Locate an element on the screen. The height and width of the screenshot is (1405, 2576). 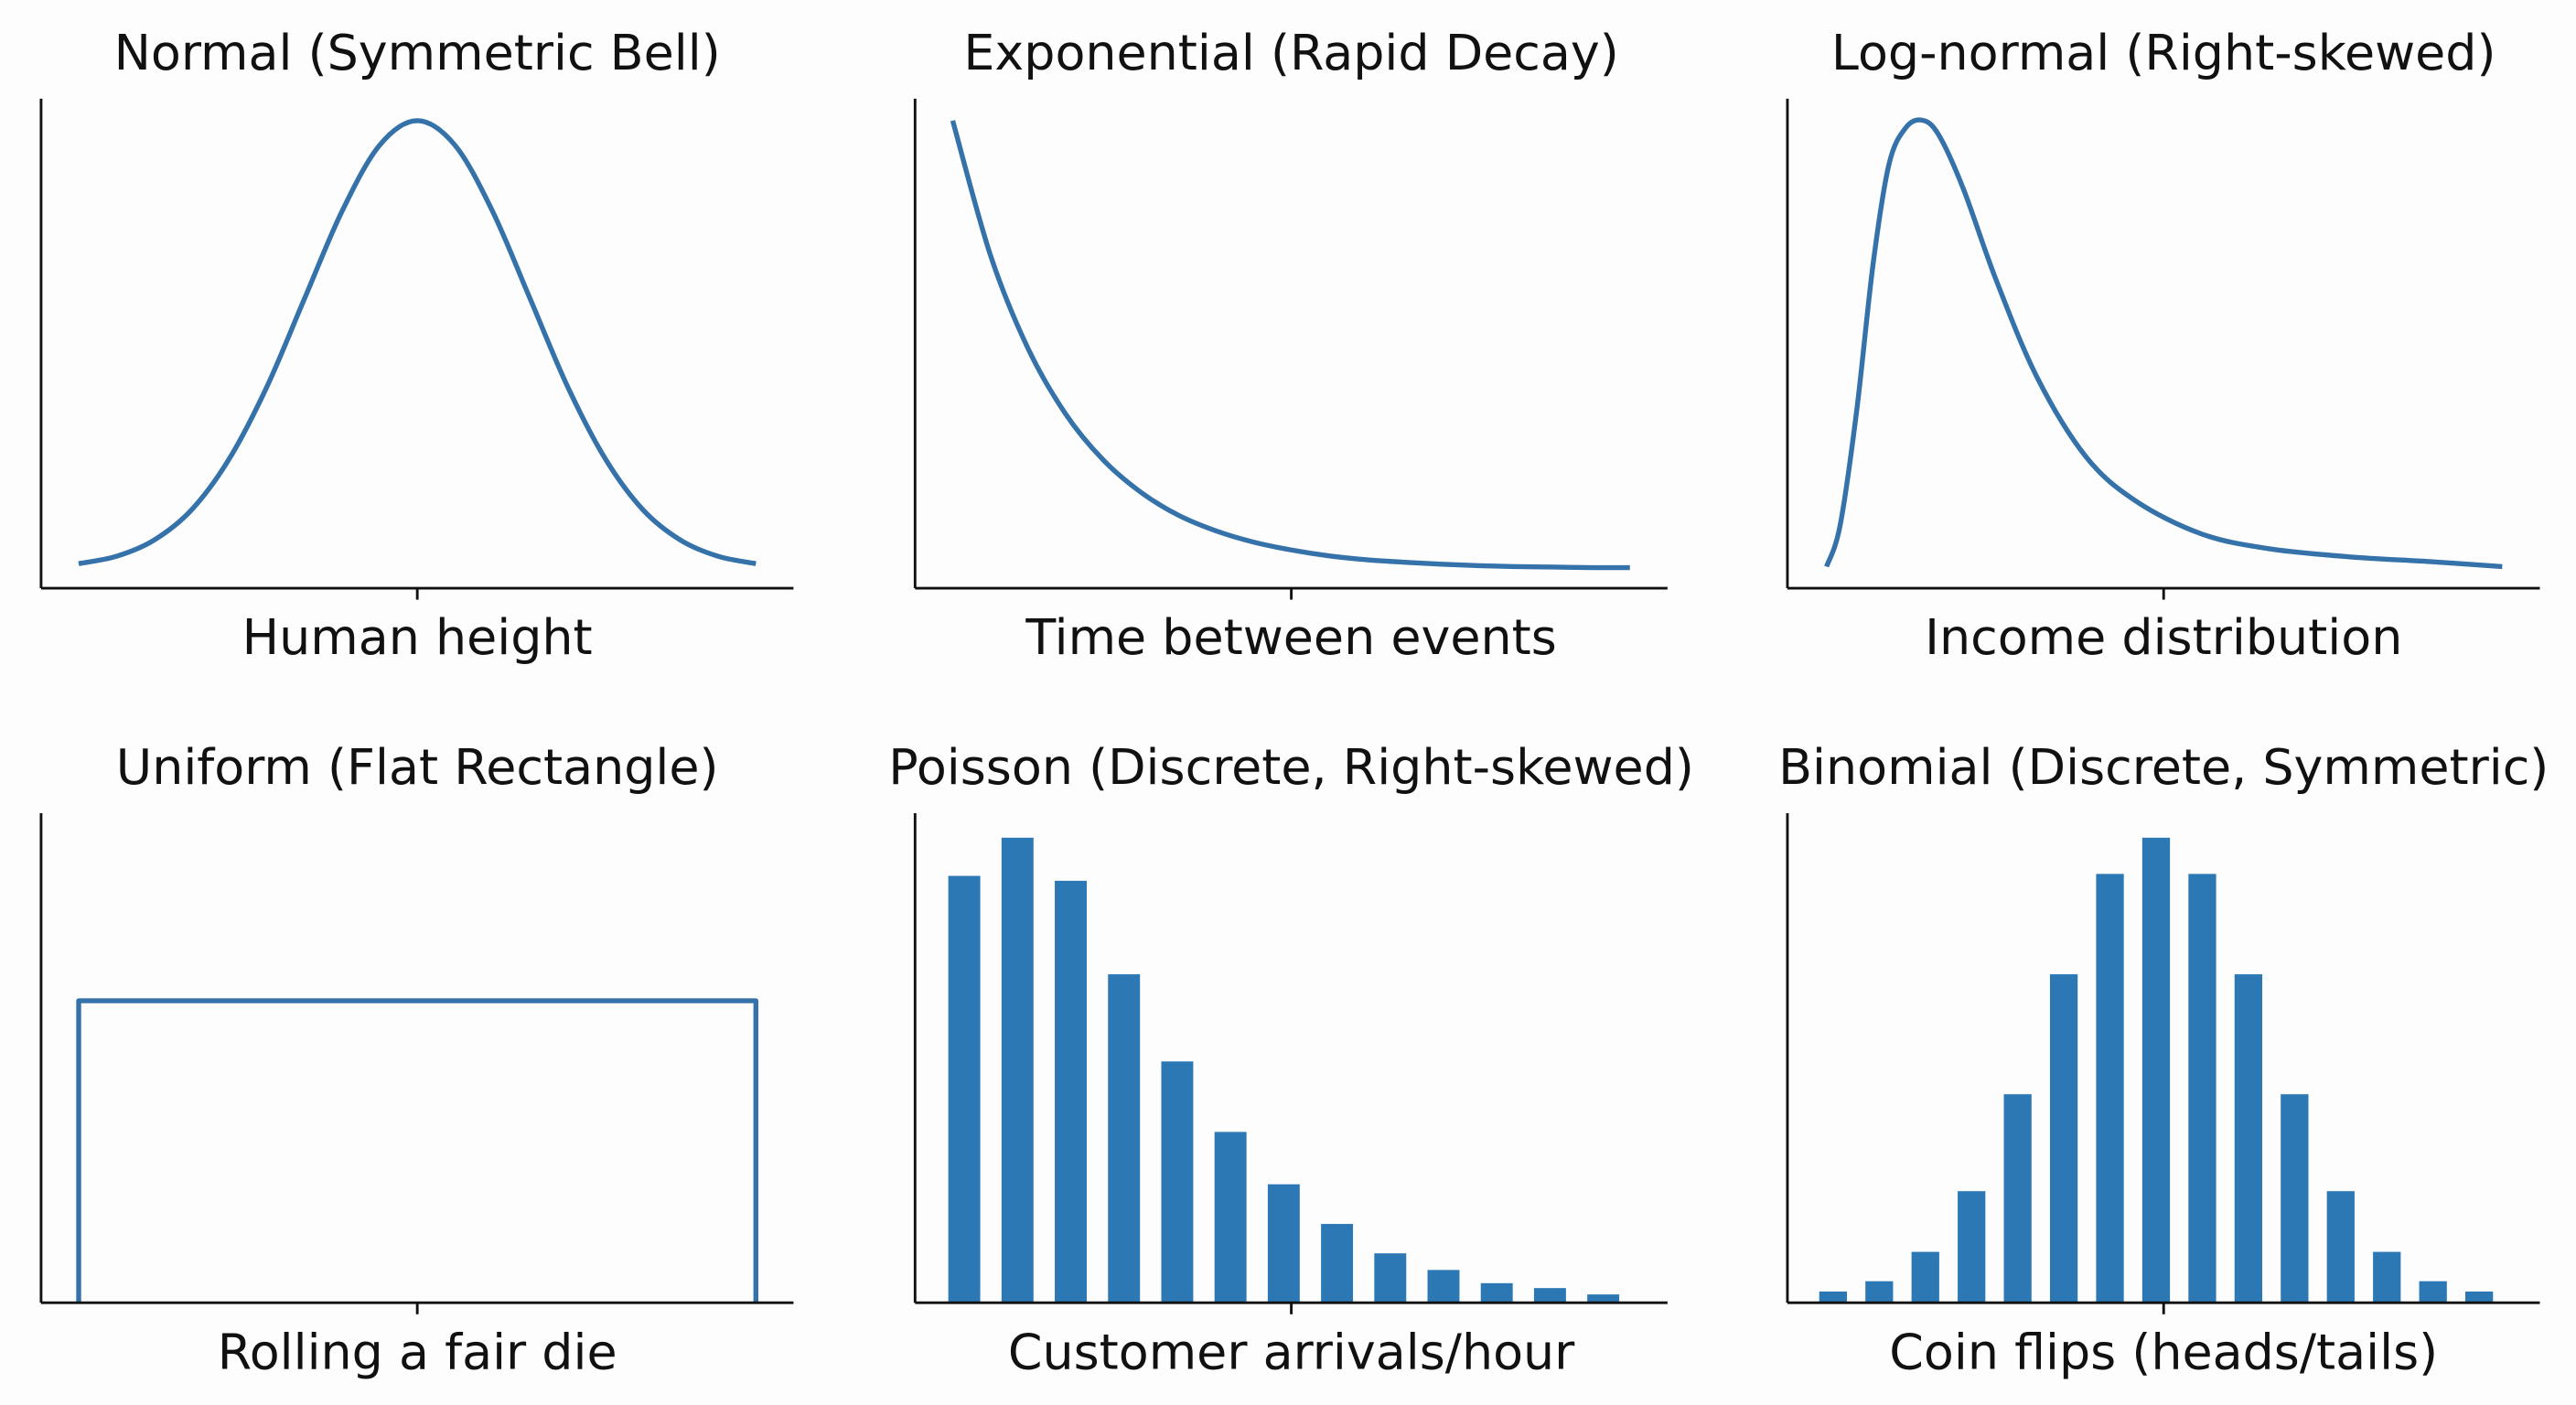
x-axis-label: Rolling a fair die is located at coordinates (418, 1352).